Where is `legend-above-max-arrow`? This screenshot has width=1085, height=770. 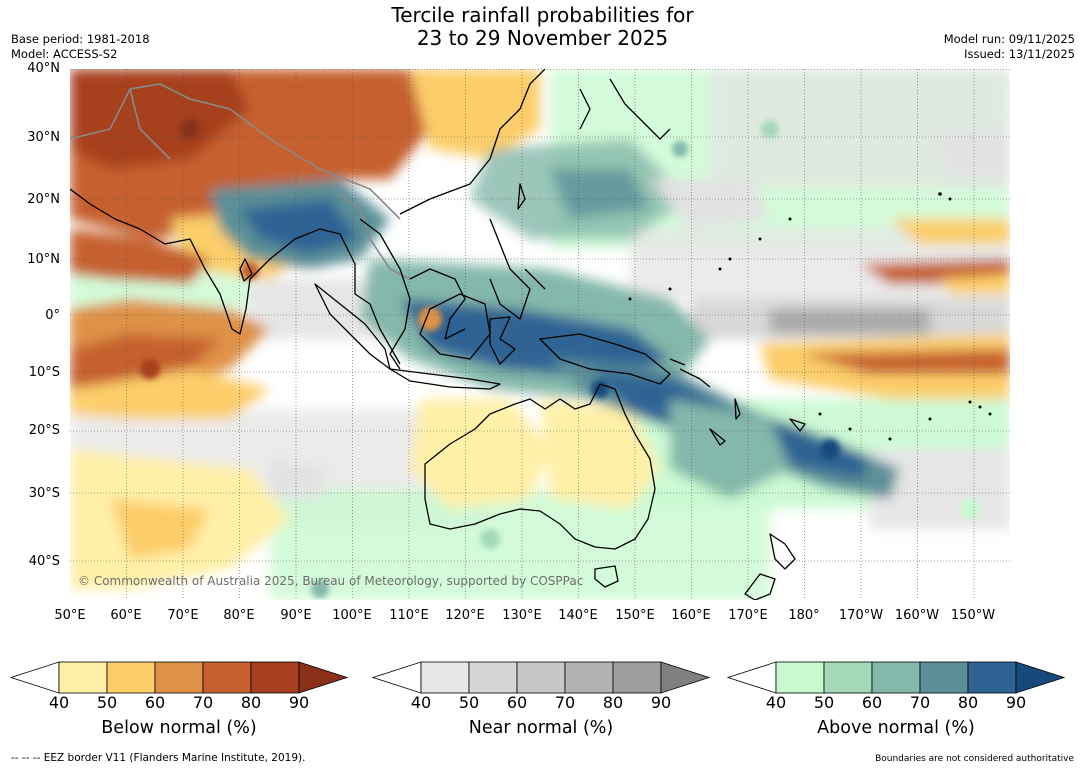 legend-above-max-arrow is located at coordinates (1040, 677).